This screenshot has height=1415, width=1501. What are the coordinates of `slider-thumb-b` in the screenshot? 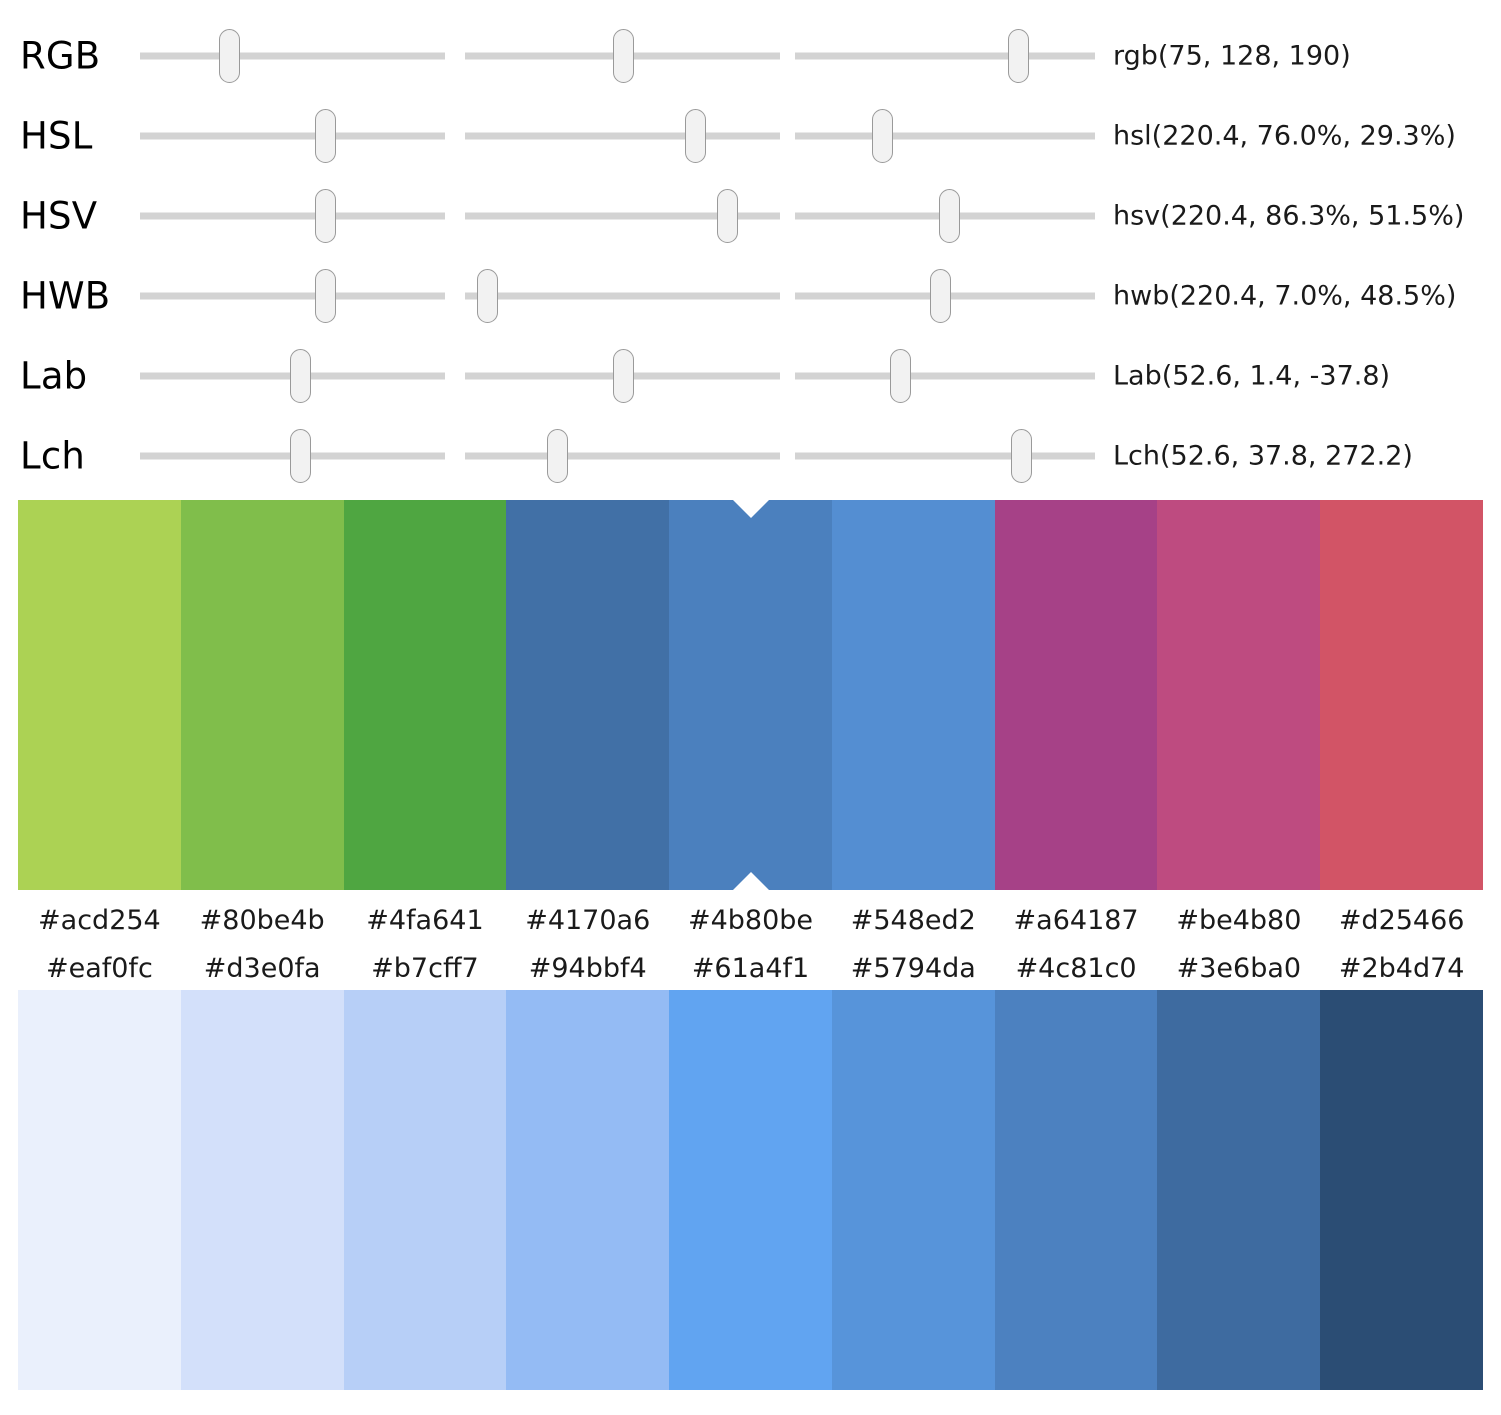 It's located at (901, 376).